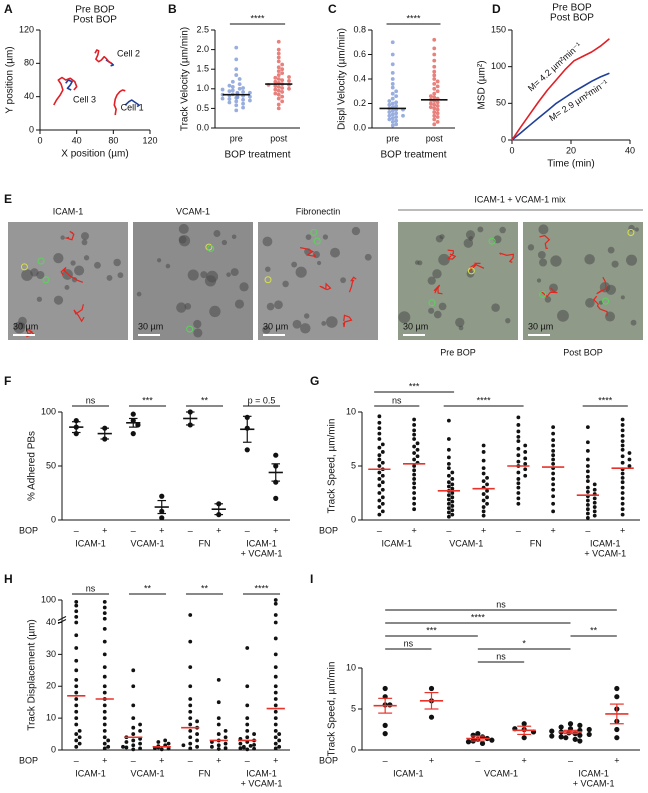  I want to click on panel-label: H, so click(8, 579).